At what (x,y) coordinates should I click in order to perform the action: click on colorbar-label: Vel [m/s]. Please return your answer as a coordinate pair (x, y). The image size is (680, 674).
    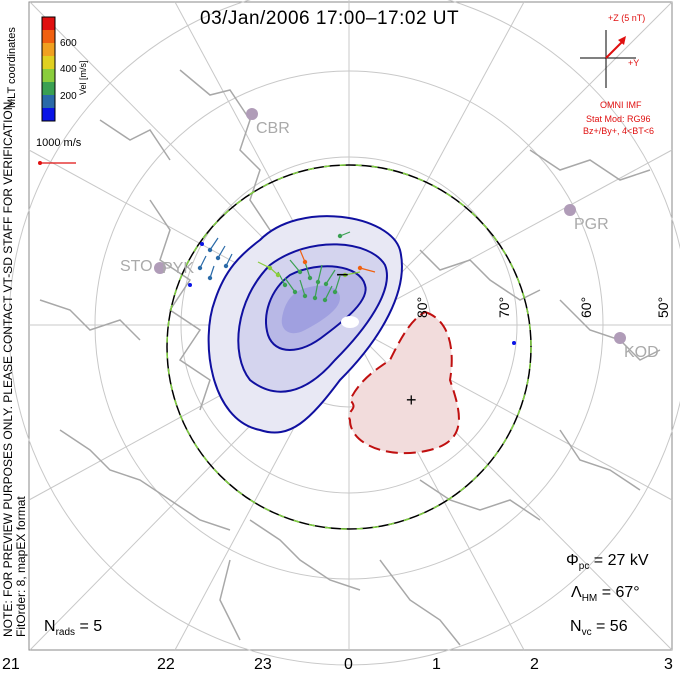
    Looking at the image, I should click on (83, 77).